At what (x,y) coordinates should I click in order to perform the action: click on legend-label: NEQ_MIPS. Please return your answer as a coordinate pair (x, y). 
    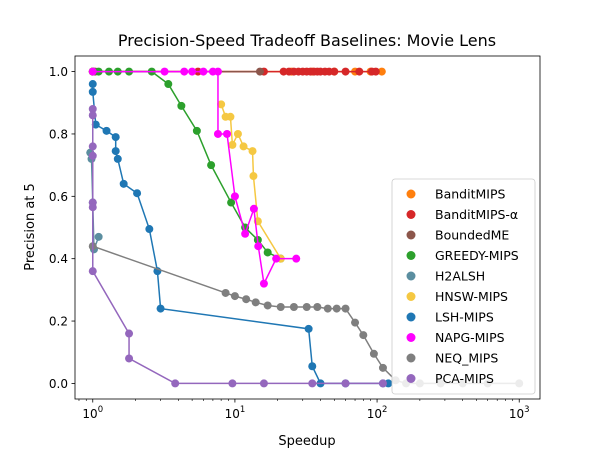
    Looking at the image, I should click on (466, 358).